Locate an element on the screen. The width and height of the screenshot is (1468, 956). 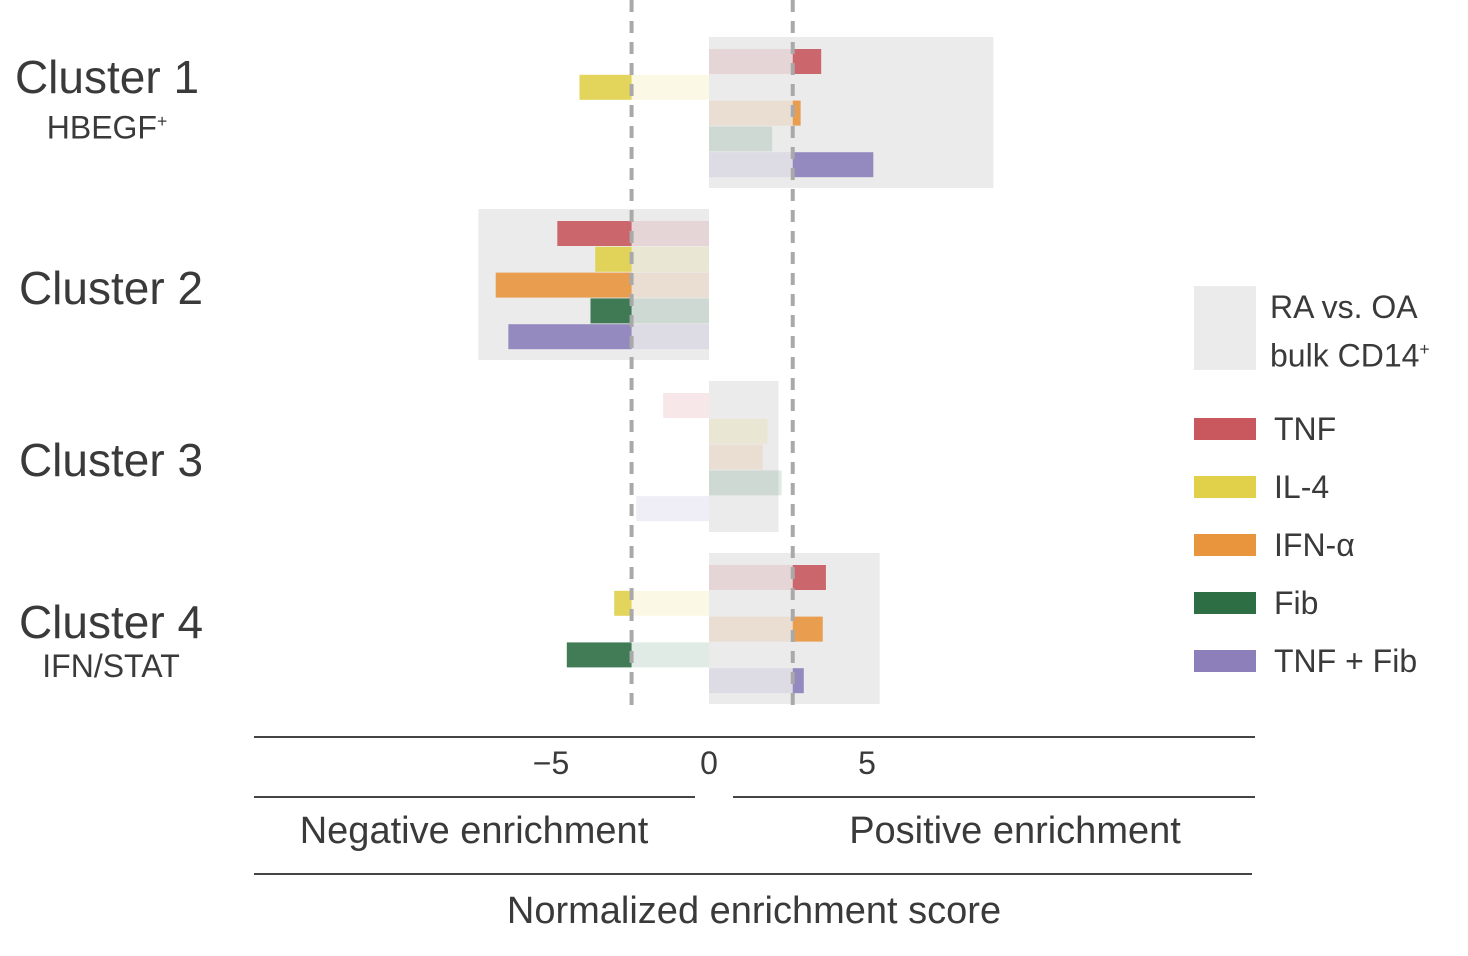
bar-faint-c4-tnf is located at coordinates (751, 577).